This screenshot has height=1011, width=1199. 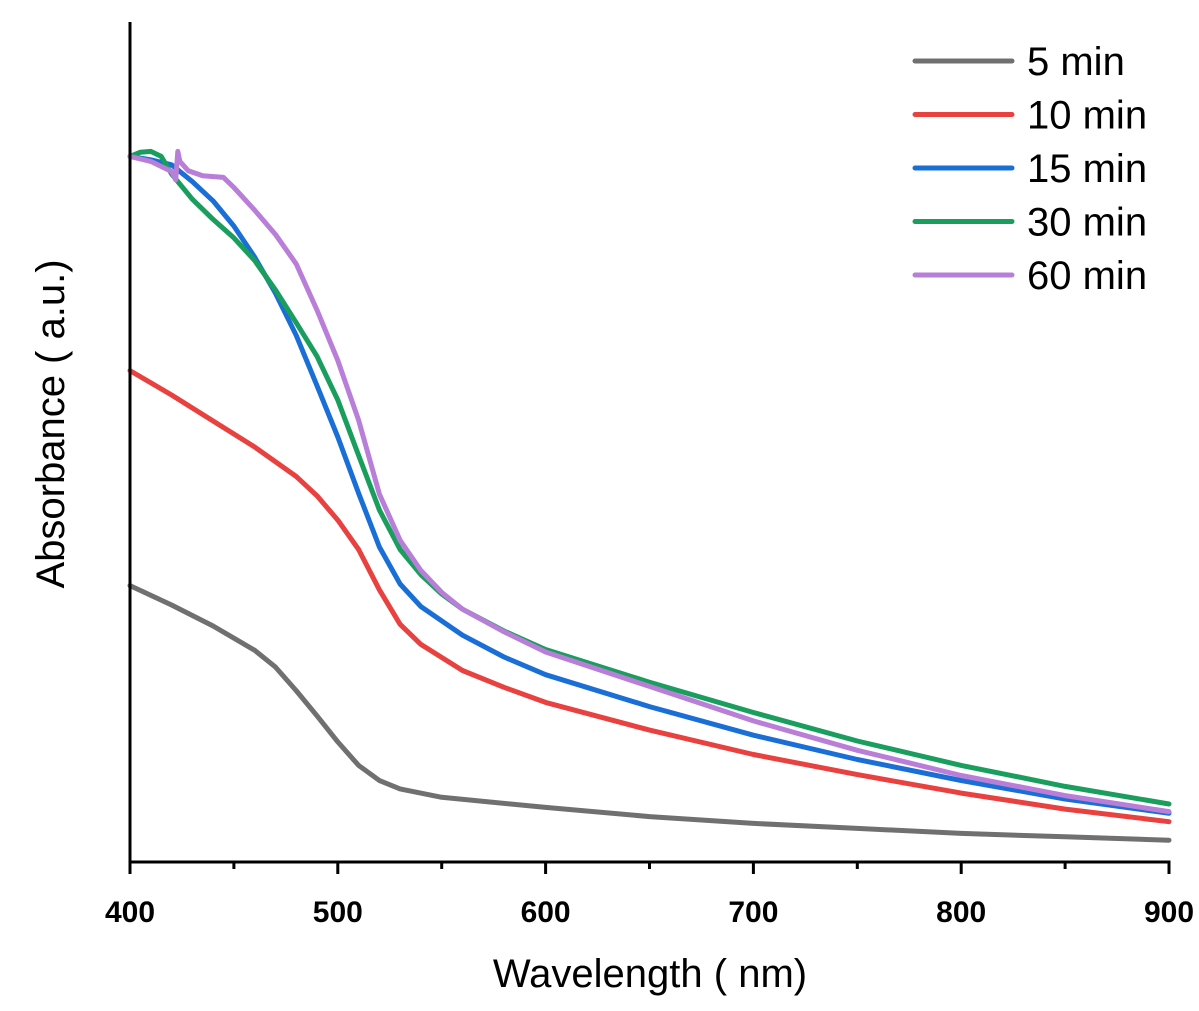 I want to click on legend-label-60-min: 60 min, so click(x=1087, y=276).